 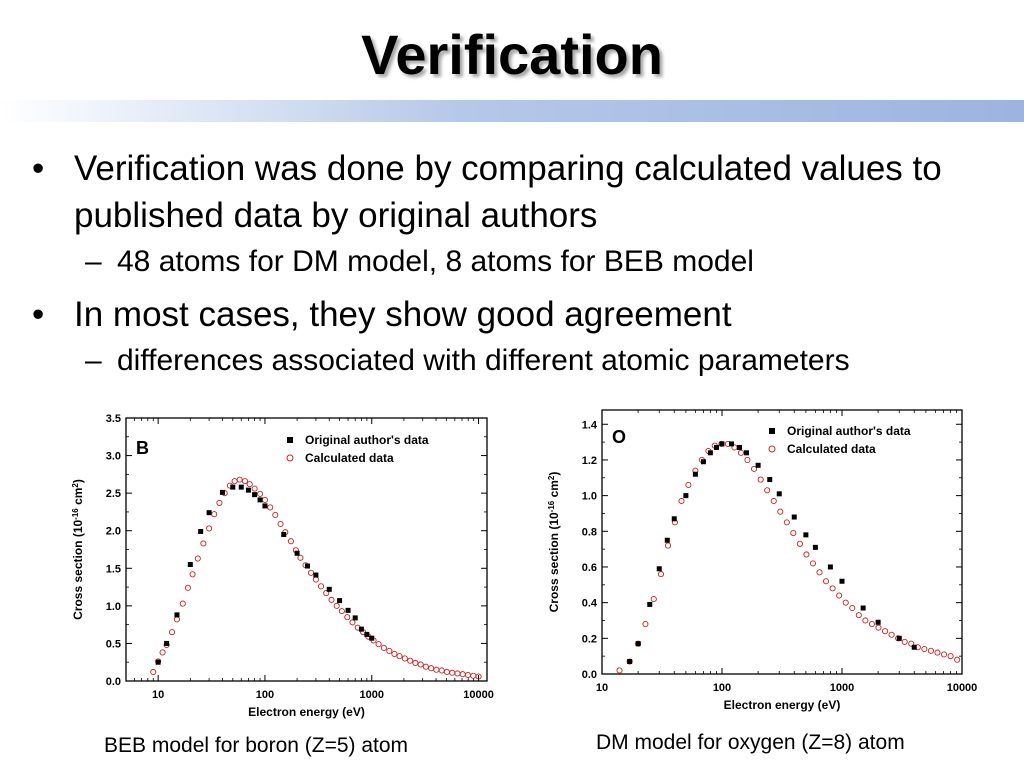 What do you see at coordinates (589, 497) in the screenshot?
I see `y-tick-label: 1.0` at bounding box center [589, 497].